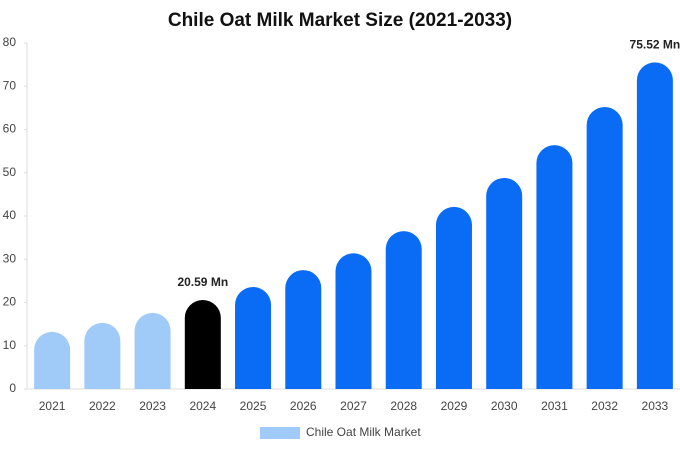  What do you see at coordinates (52, 406) in the screenshot?
I see `x-tick-label: 2021` at bounding box center [52, 406].